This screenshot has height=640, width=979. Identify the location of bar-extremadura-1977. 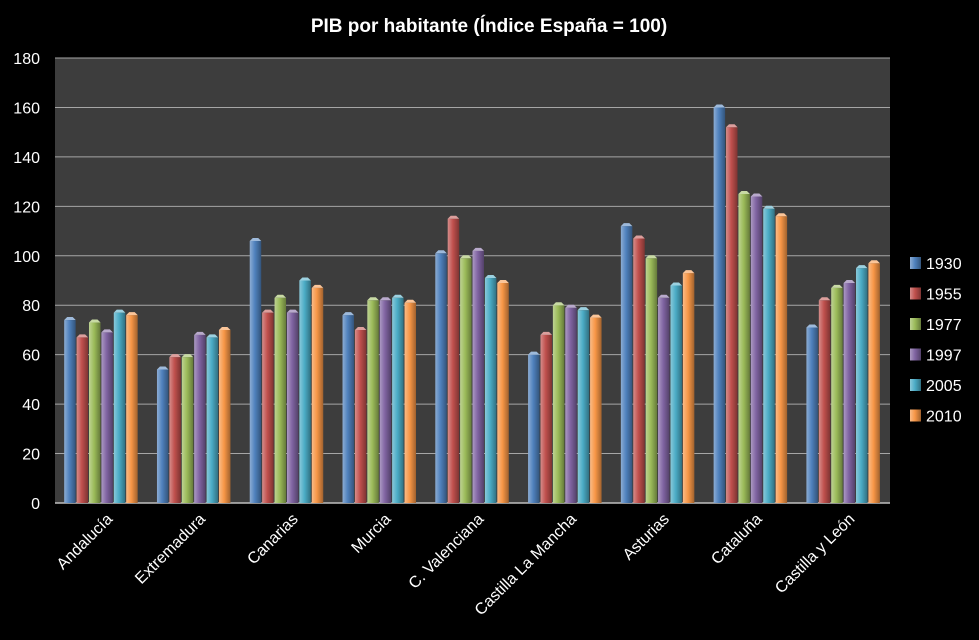
(187, 428).